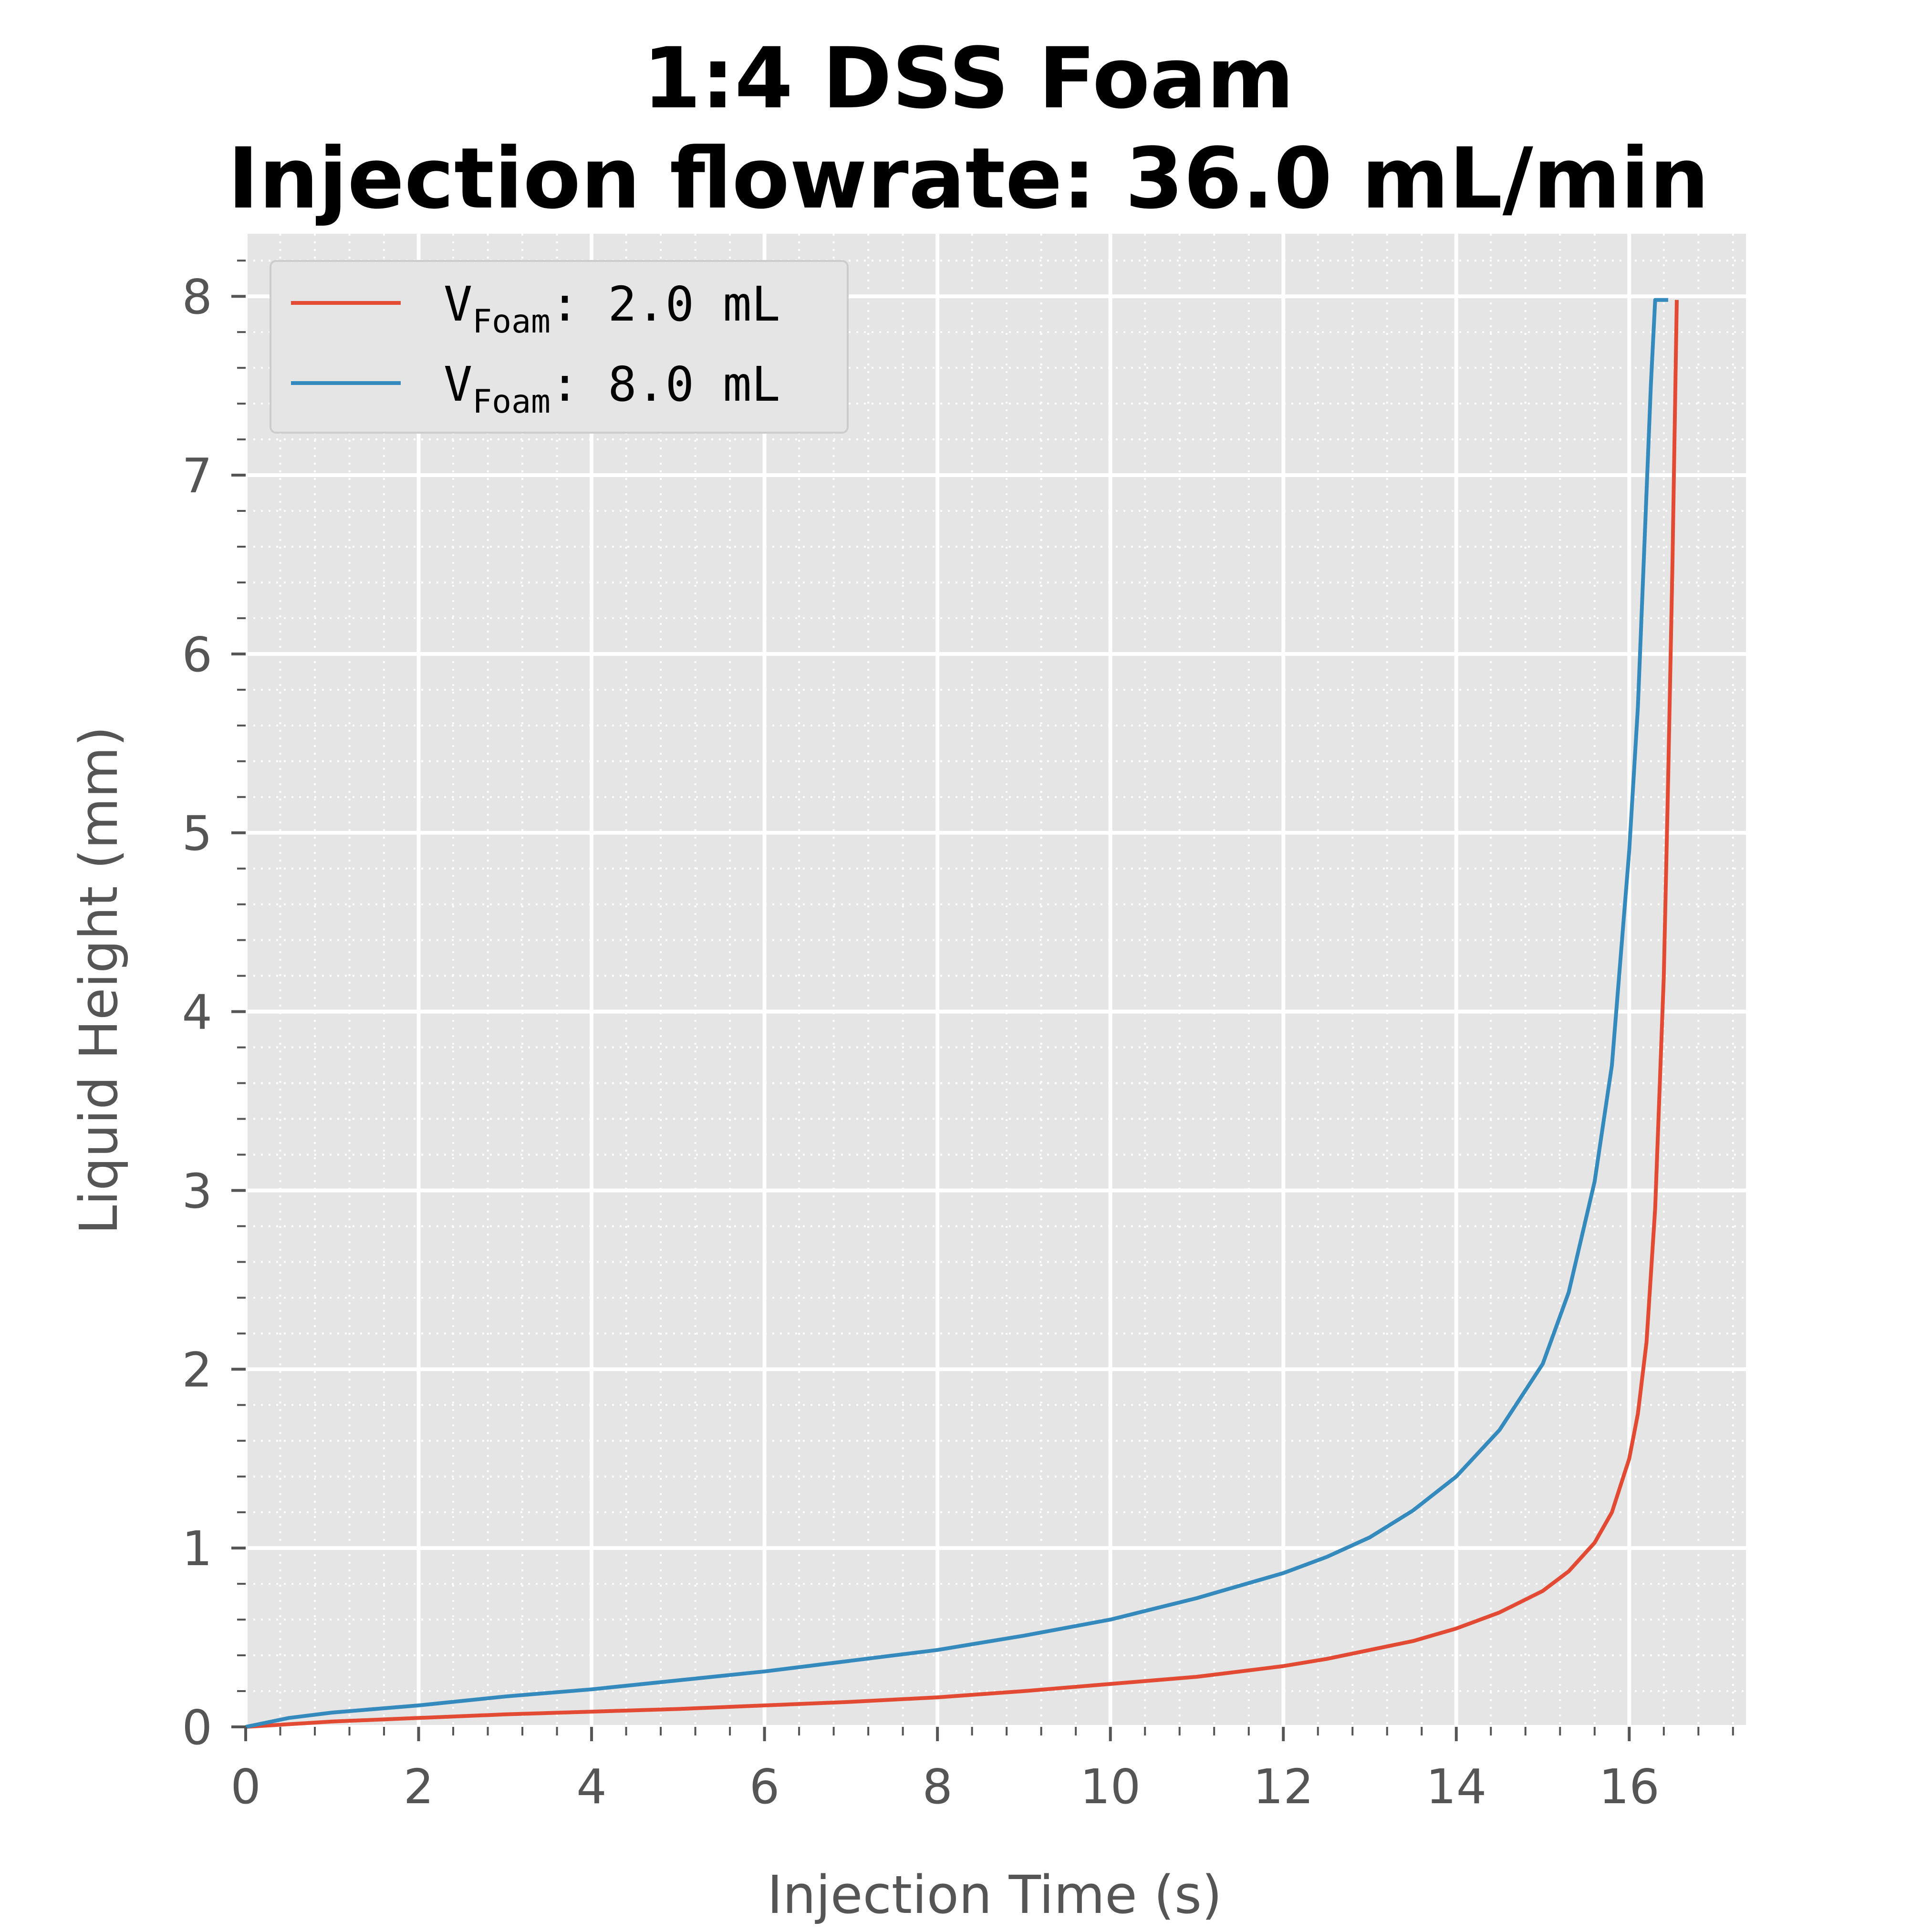 This screenshot has width=1932, height=1932. I want to click on x-tick-label: 14, so click(1456, 1787).